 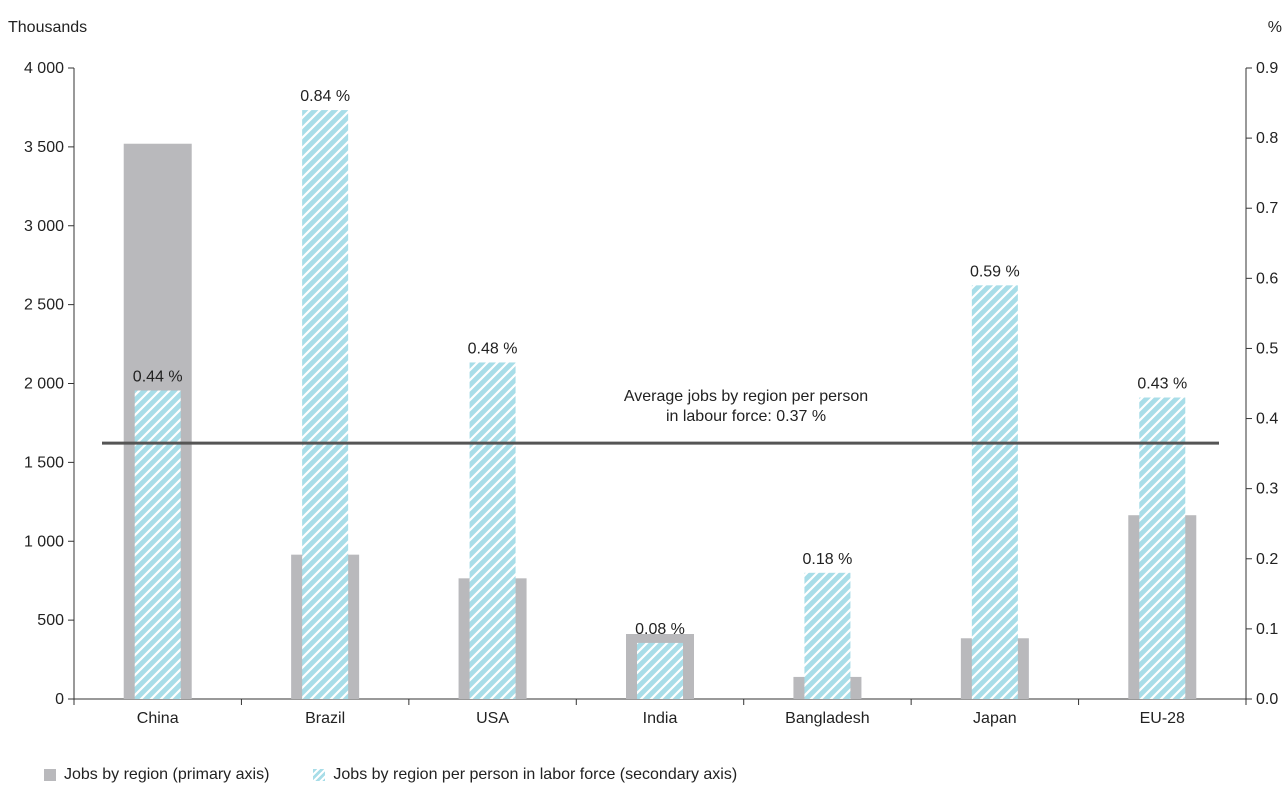 I want to click on legend-item-primary: Jobs by region (primary axis), so click(x=156, y=775).